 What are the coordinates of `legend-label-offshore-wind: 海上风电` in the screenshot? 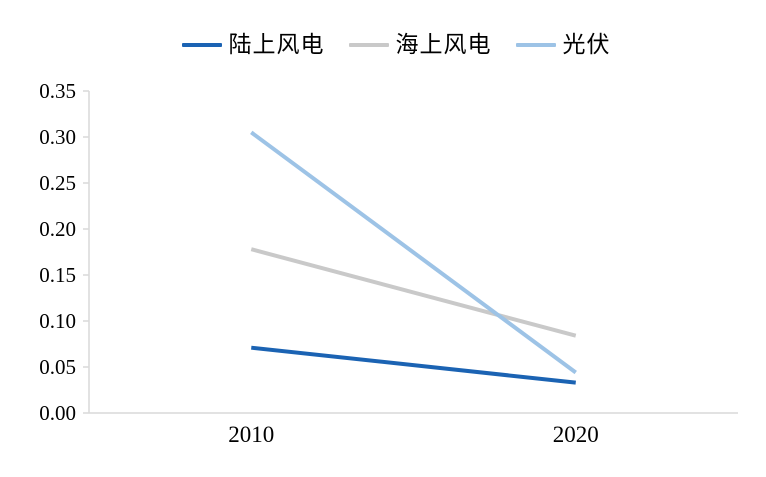 It's located at (443, 44).